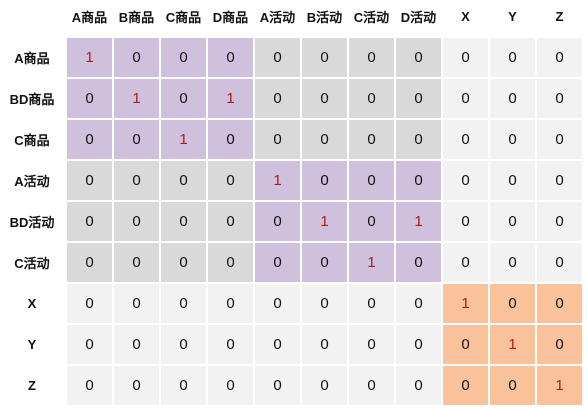  Describe the element at coordinates (183, 17) in the screenshot. I see `column-header: C商品` at that location.